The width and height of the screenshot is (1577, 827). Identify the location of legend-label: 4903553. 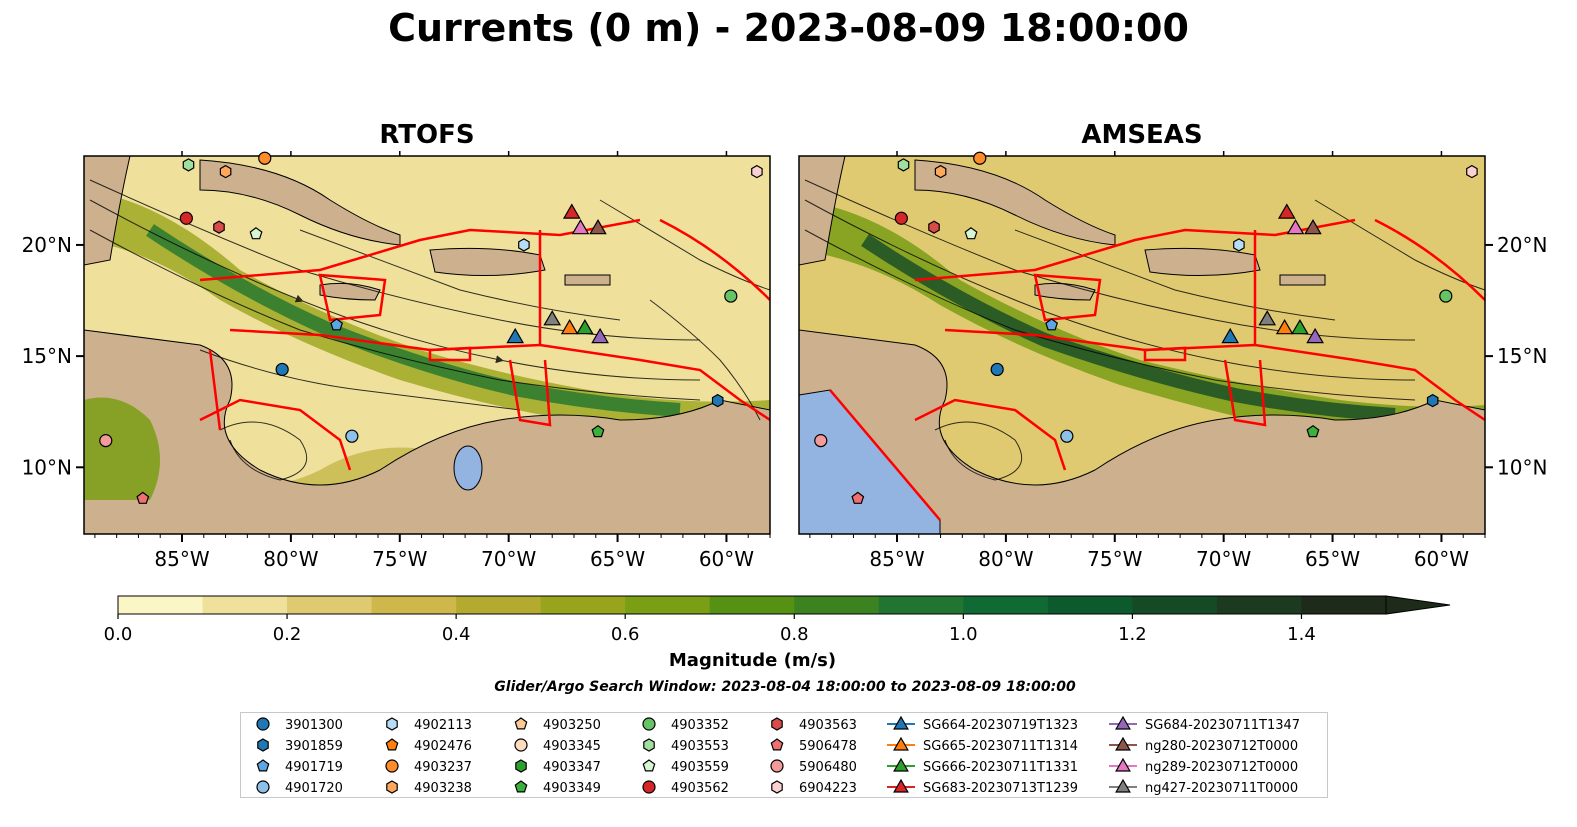
(700, 746).